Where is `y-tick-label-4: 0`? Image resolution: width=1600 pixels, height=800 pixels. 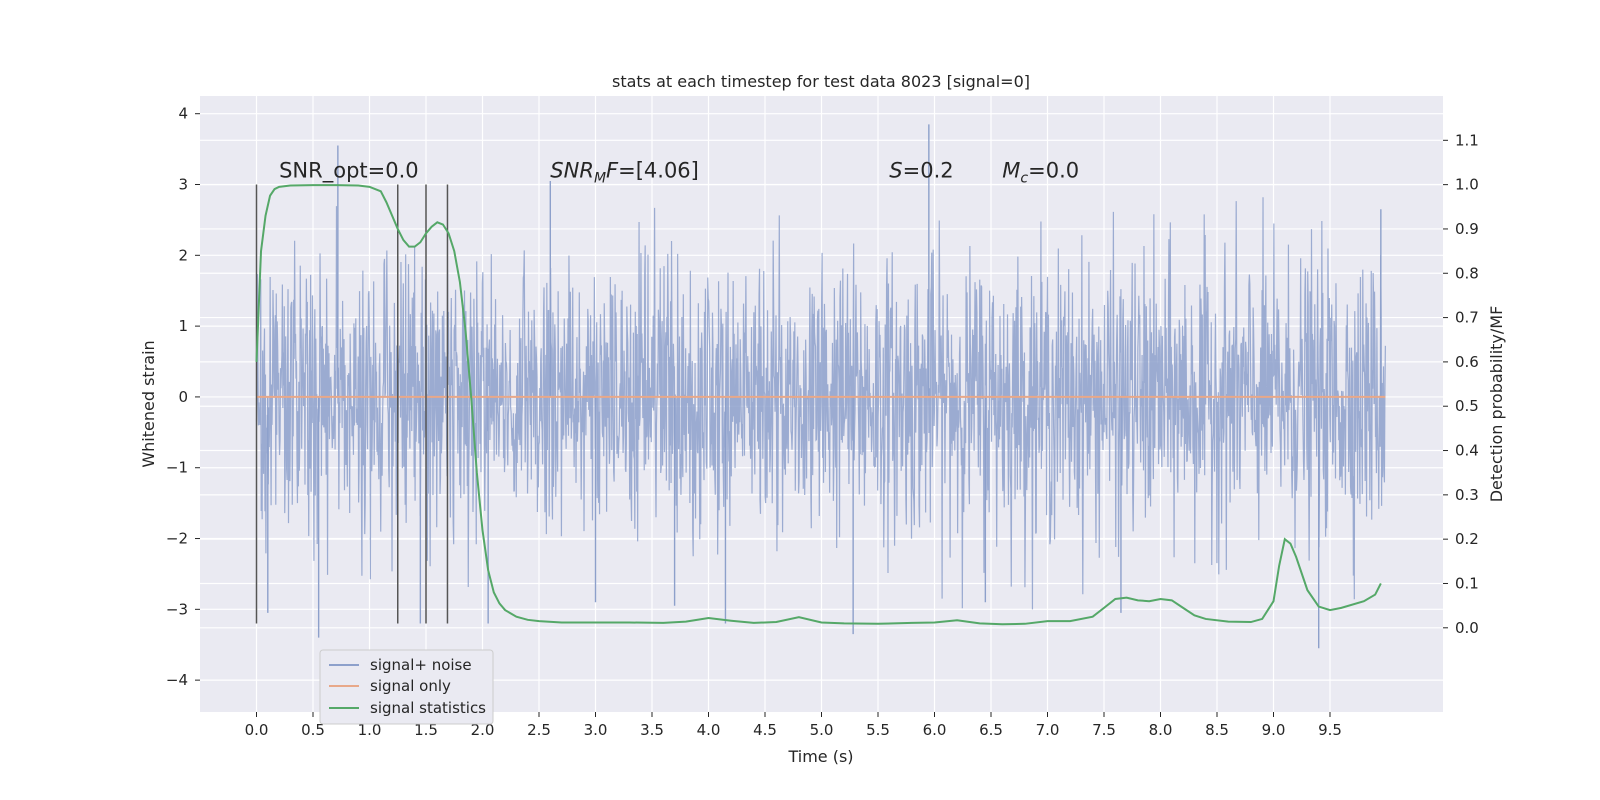 y-tick-label-4: 0 is located at coordinates (183, 397).